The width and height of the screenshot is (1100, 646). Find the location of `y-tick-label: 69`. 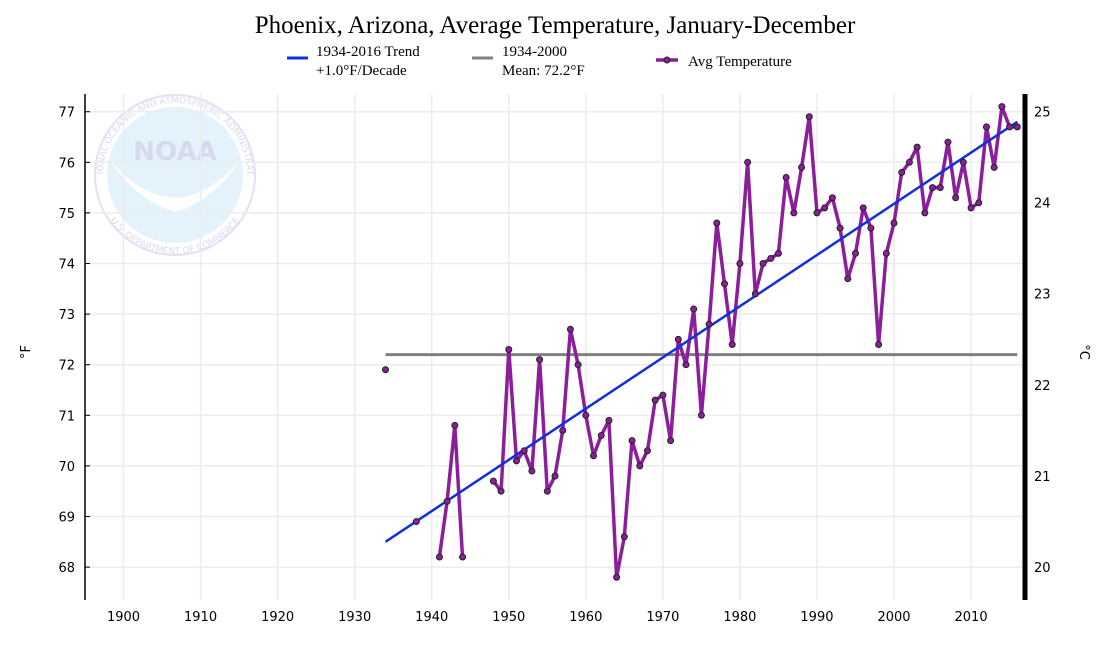

y-tick-label: 69 is located at coordinates (66, 518).